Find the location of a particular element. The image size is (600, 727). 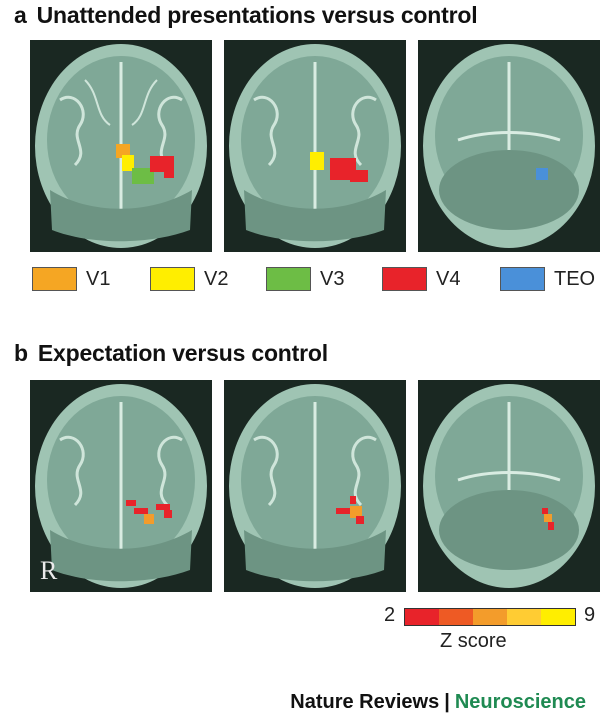

orientation-mark-r: R is located at coordinates (49, 570).